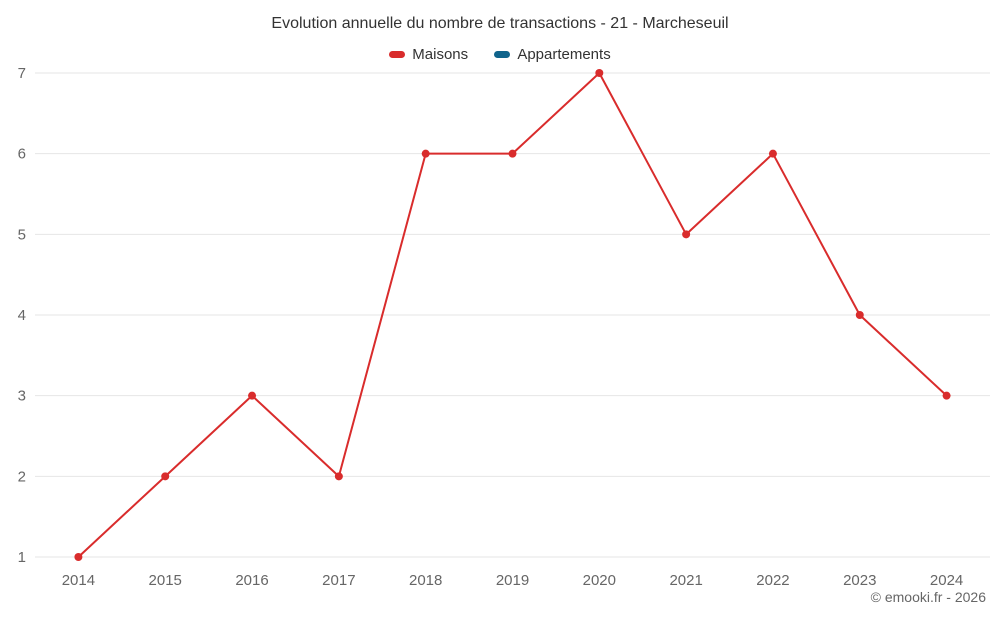 Image resolution: width=1000 pixels, height=625 pixels. Describe the element at coordinates (22, 234) in the screenshot. I see `y-tick-label: 5` at that location.